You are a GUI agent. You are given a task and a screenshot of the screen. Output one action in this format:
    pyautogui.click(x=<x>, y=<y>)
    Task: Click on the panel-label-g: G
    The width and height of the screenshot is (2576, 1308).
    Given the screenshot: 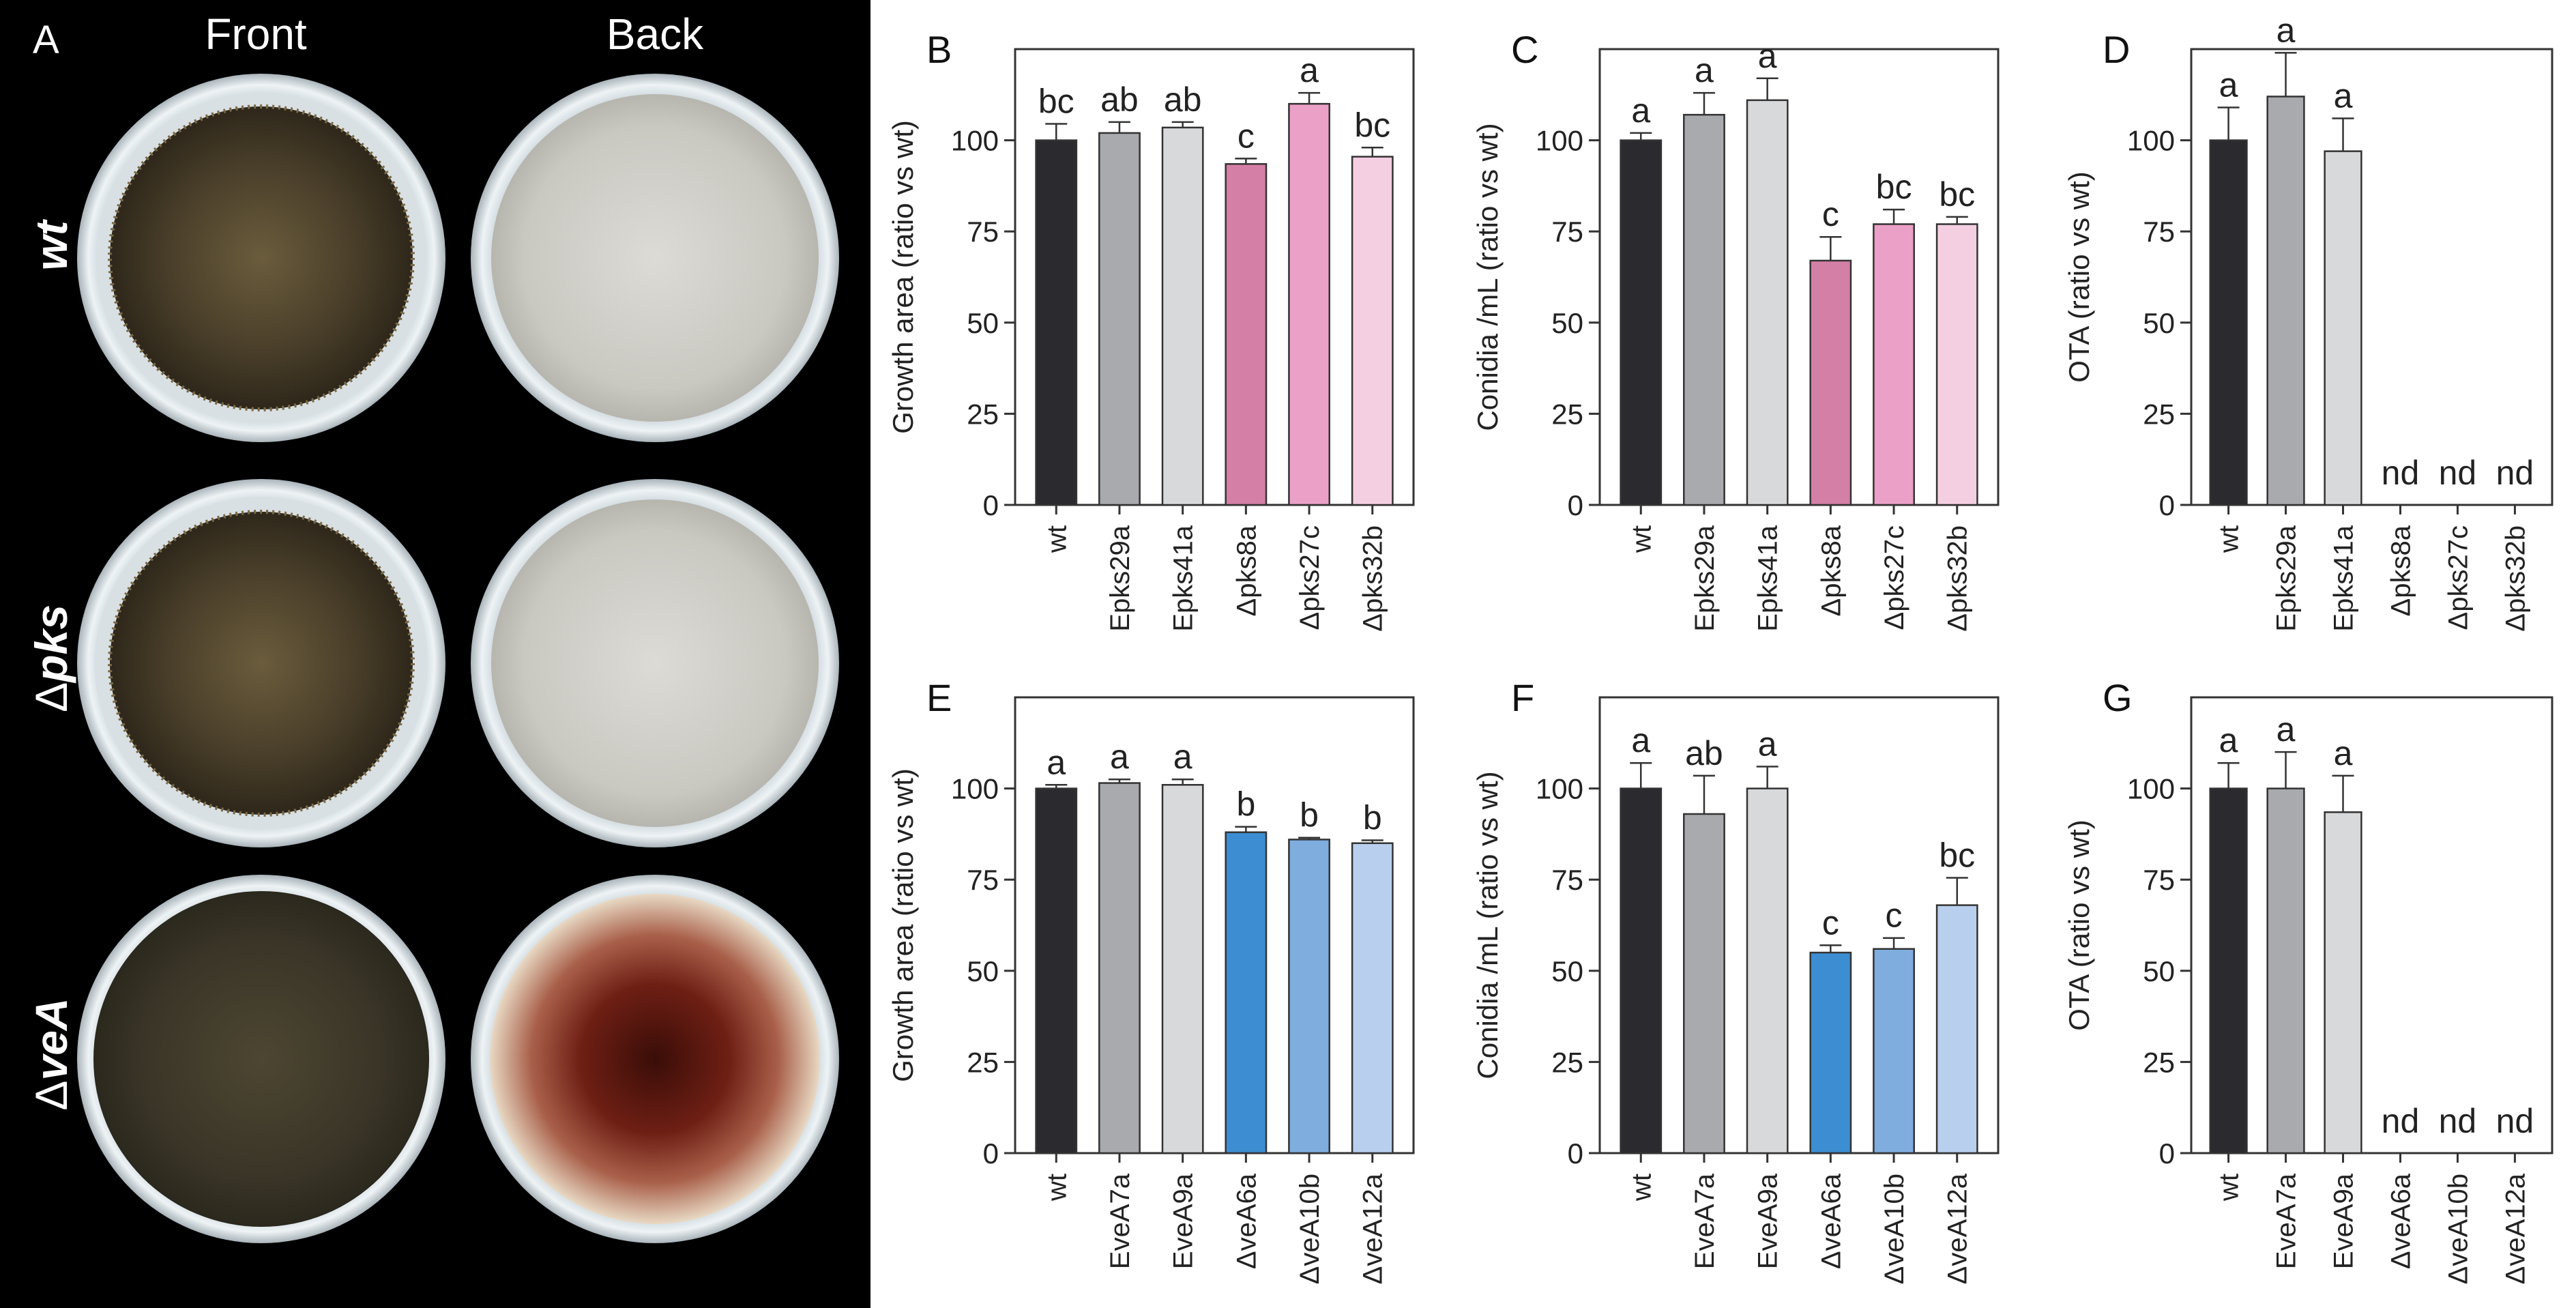 What is the action you would take?
    pyautogui.click(x=2118, y=697)
    